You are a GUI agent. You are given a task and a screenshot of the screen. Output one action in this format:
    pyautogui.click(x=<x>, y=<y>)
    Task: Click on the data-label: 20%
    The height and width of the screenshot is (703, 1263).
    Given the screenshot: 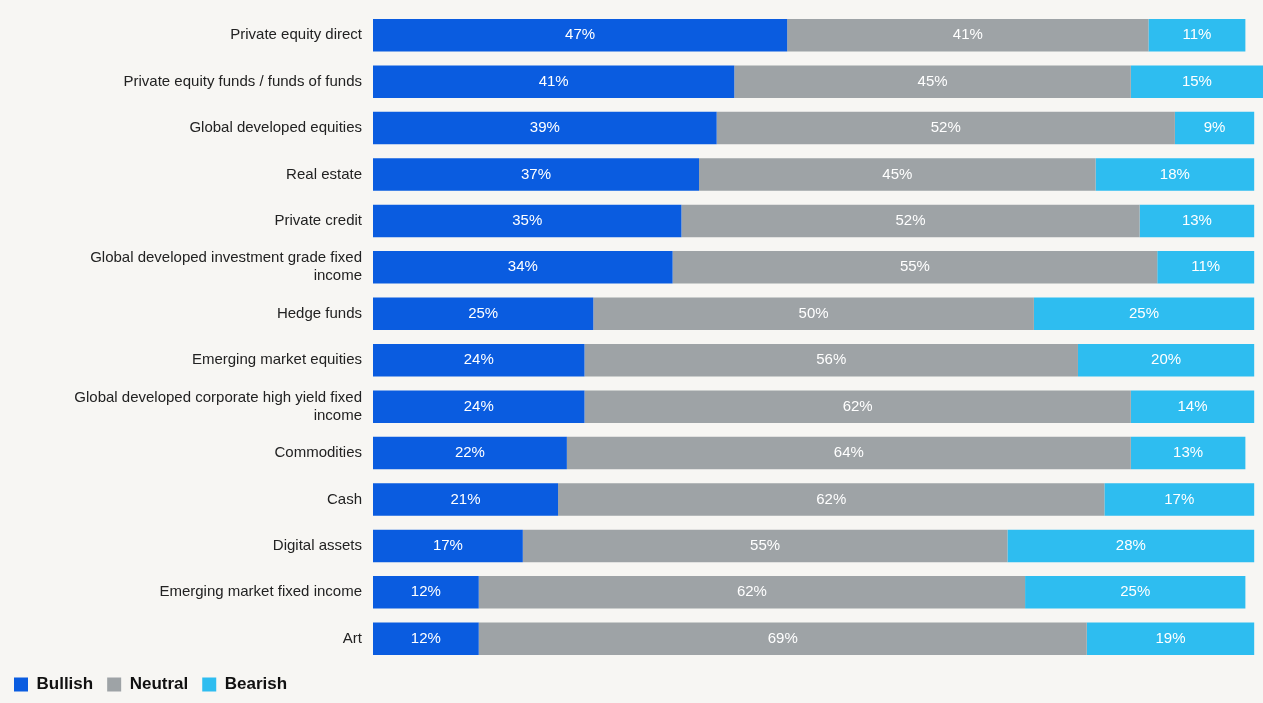 What is the action you would take?
    pyautogui.click(x=1166, y=359)
    